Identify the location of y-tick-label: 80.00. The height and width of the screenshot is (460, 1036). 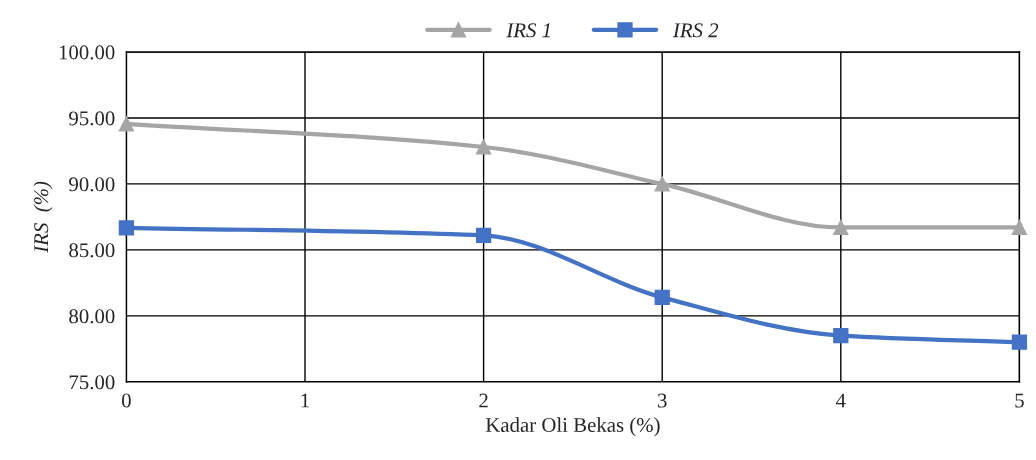
(92, 316).